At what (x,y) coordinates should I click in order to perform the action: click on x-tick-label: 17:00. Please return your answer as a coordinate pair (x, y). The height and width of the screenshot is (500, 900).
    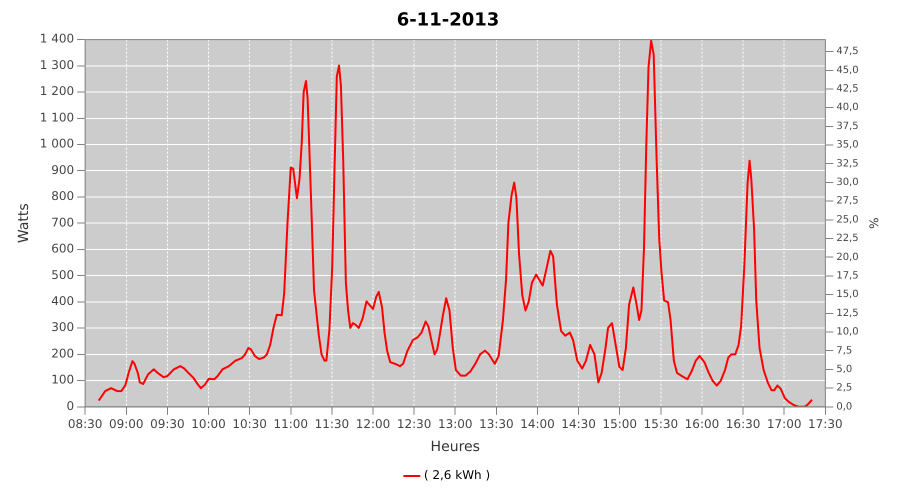
    Looking at the image, I should click on (784, 424).